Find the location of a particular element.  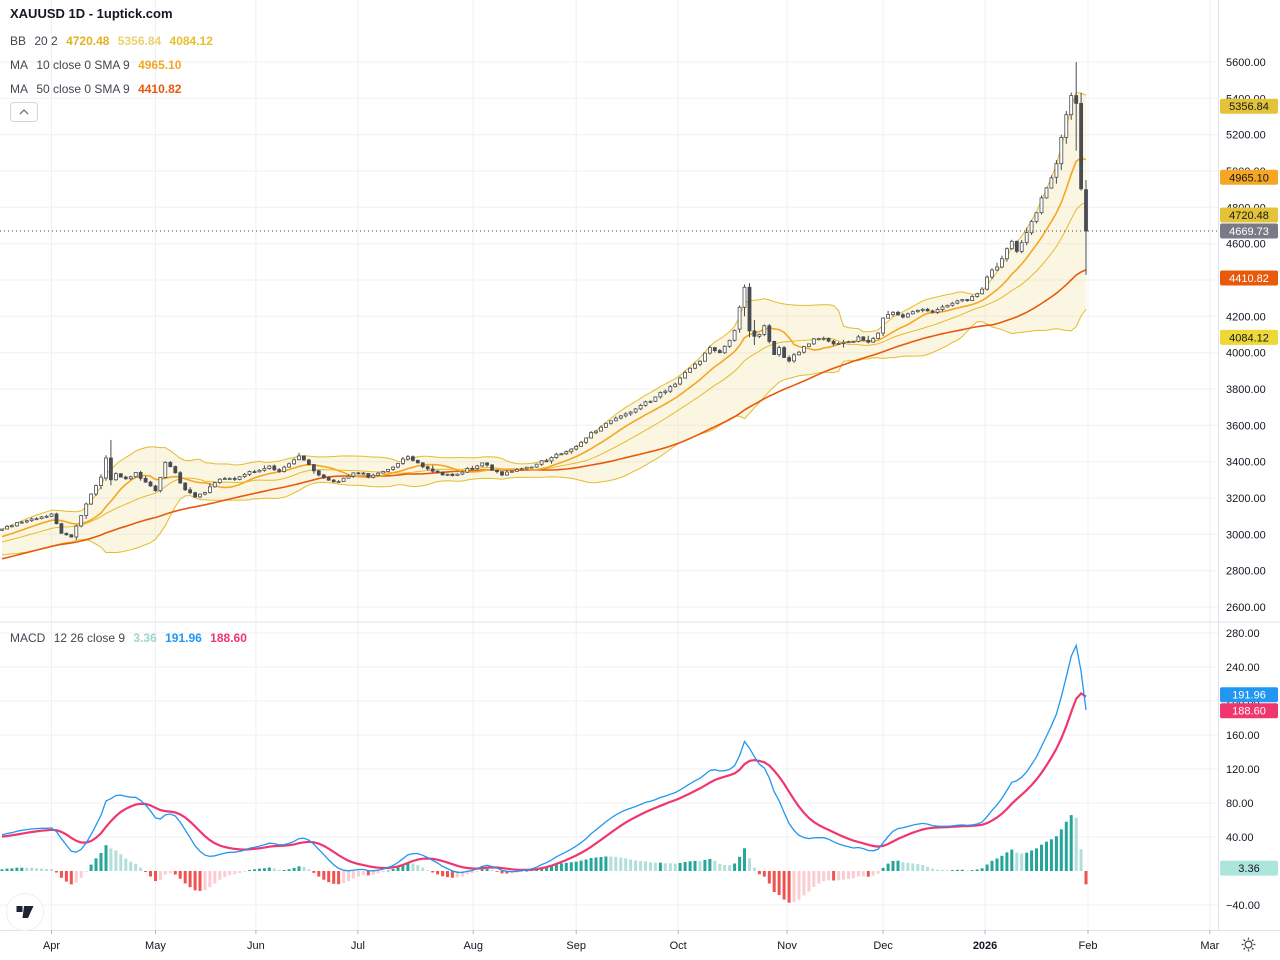

axis-tick-label: Nov is located at coordinates (787, 946).